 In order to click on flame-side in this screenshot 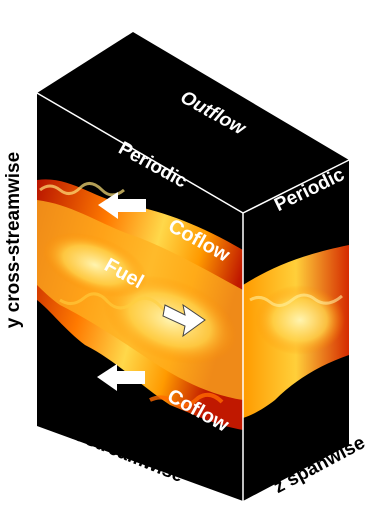, I will do `click(296, 331)`.